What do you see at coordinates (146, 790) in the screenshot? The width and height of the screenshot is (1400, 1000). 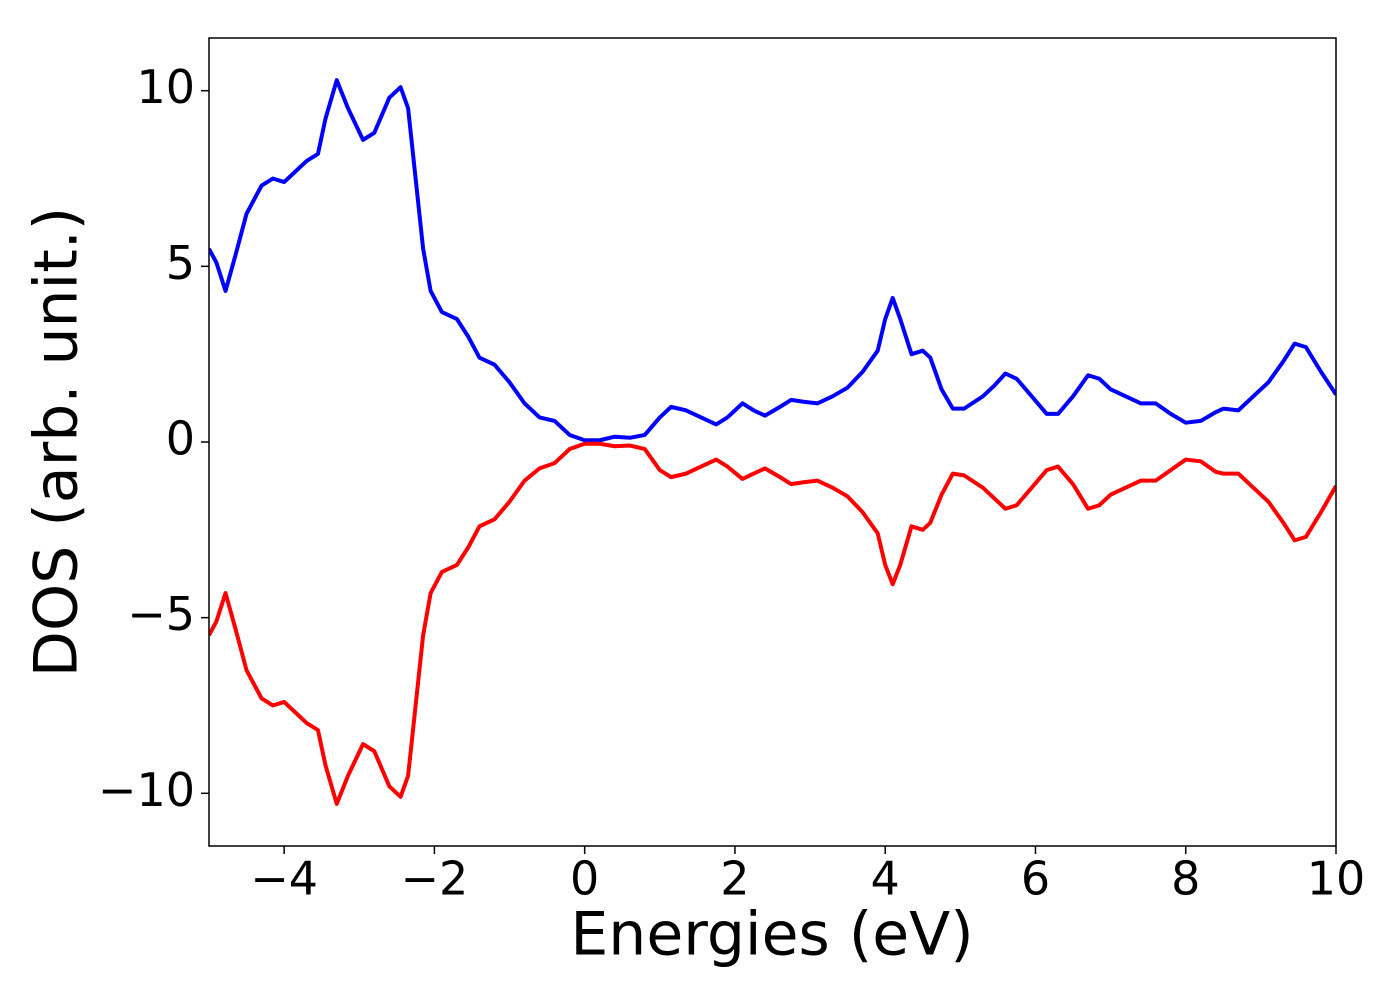 I see `y-tick-label: −10` at bounding box center [146, 790].